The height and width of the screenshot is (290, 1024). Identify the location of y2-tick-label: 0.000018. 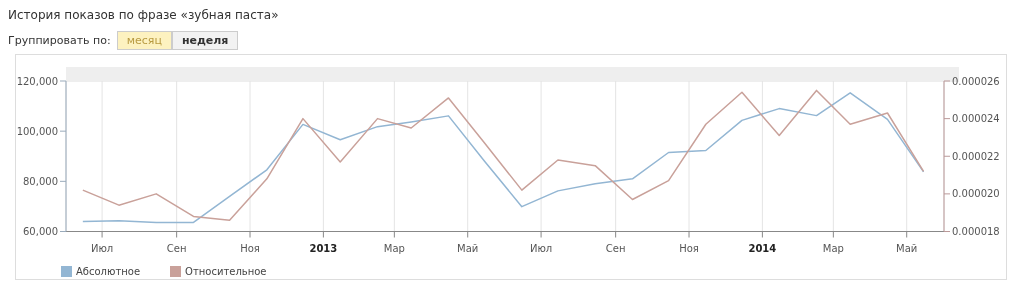
(976, 232).